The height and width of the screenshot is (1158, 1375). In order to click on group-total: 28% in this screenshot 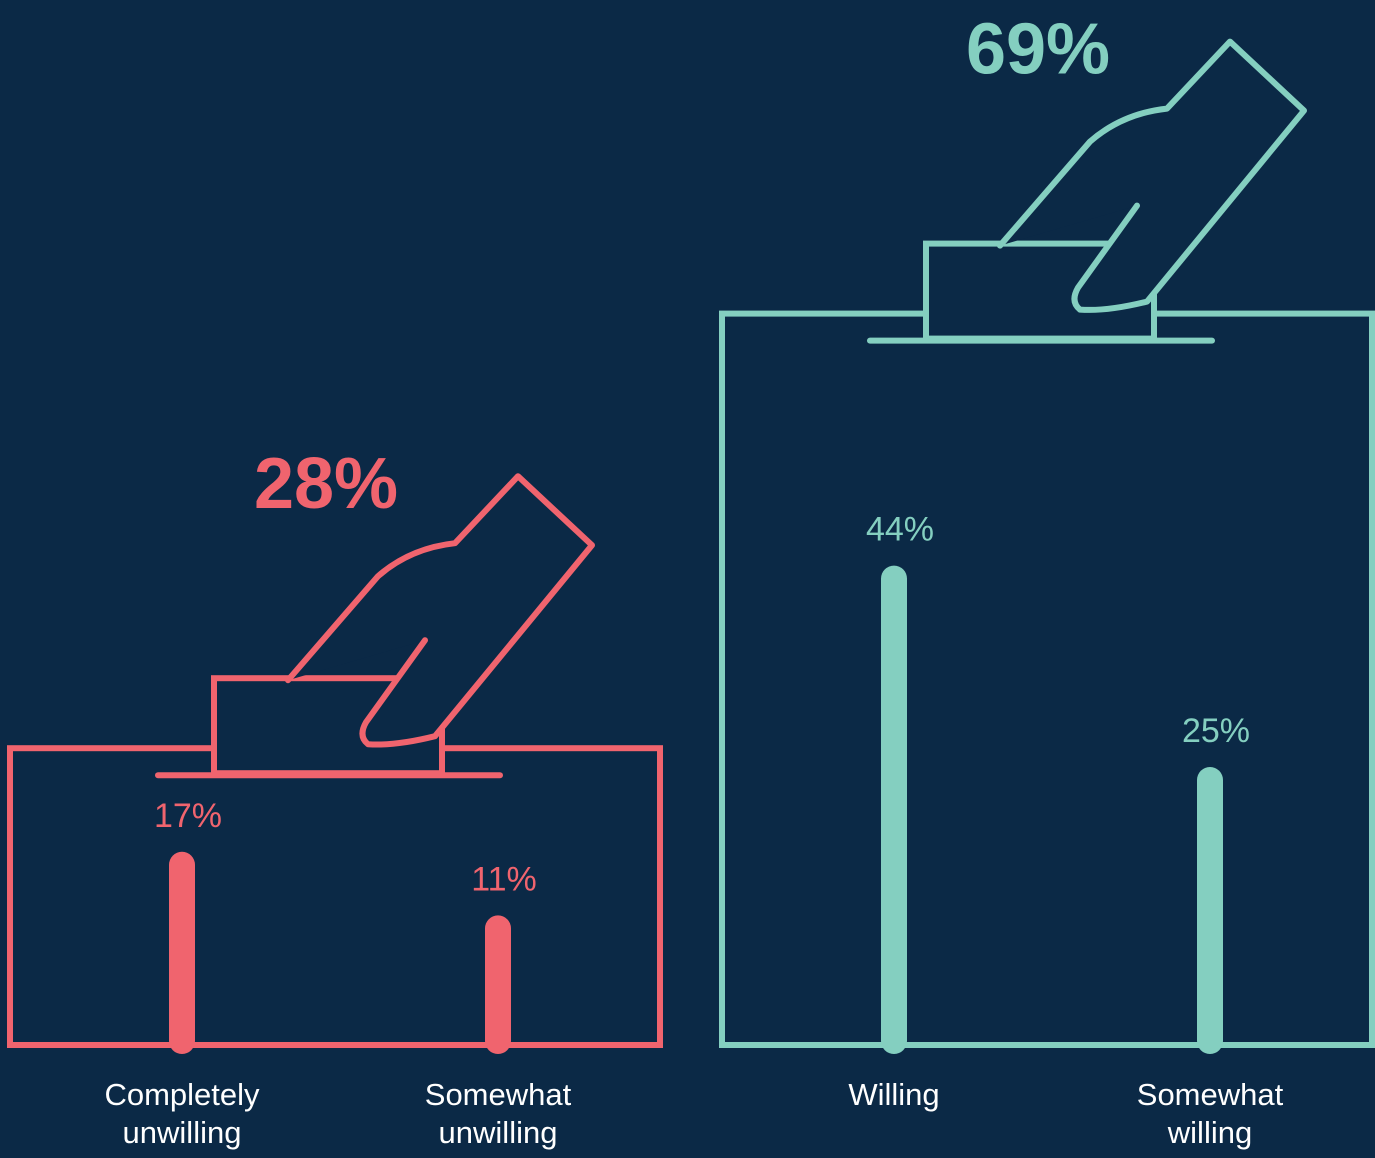, I will do `click(326, 484)`.